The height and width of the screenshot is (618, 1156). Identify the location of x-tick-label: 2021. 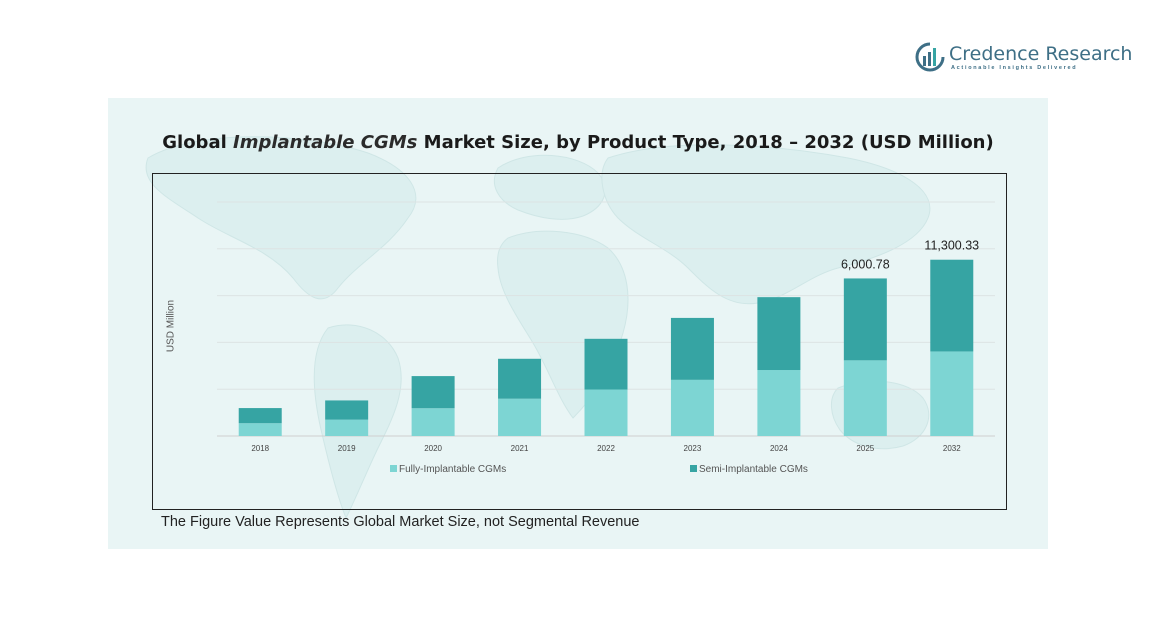
(520, 448).